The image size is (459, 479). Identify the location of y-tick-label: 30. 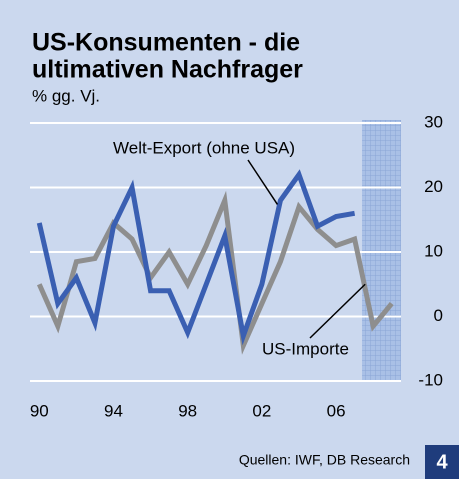
(433, 121).